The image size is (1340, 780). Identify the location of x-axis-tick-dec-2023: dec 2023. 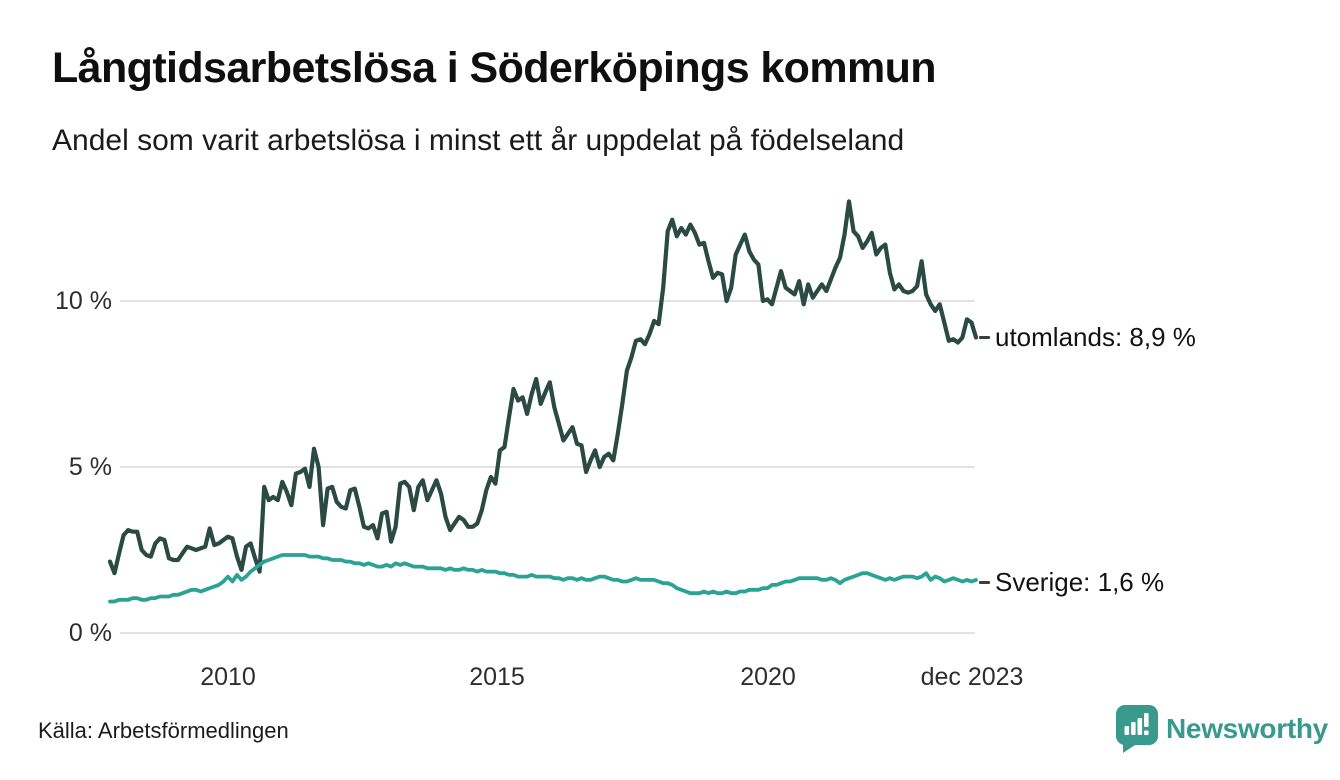
(972, 677).